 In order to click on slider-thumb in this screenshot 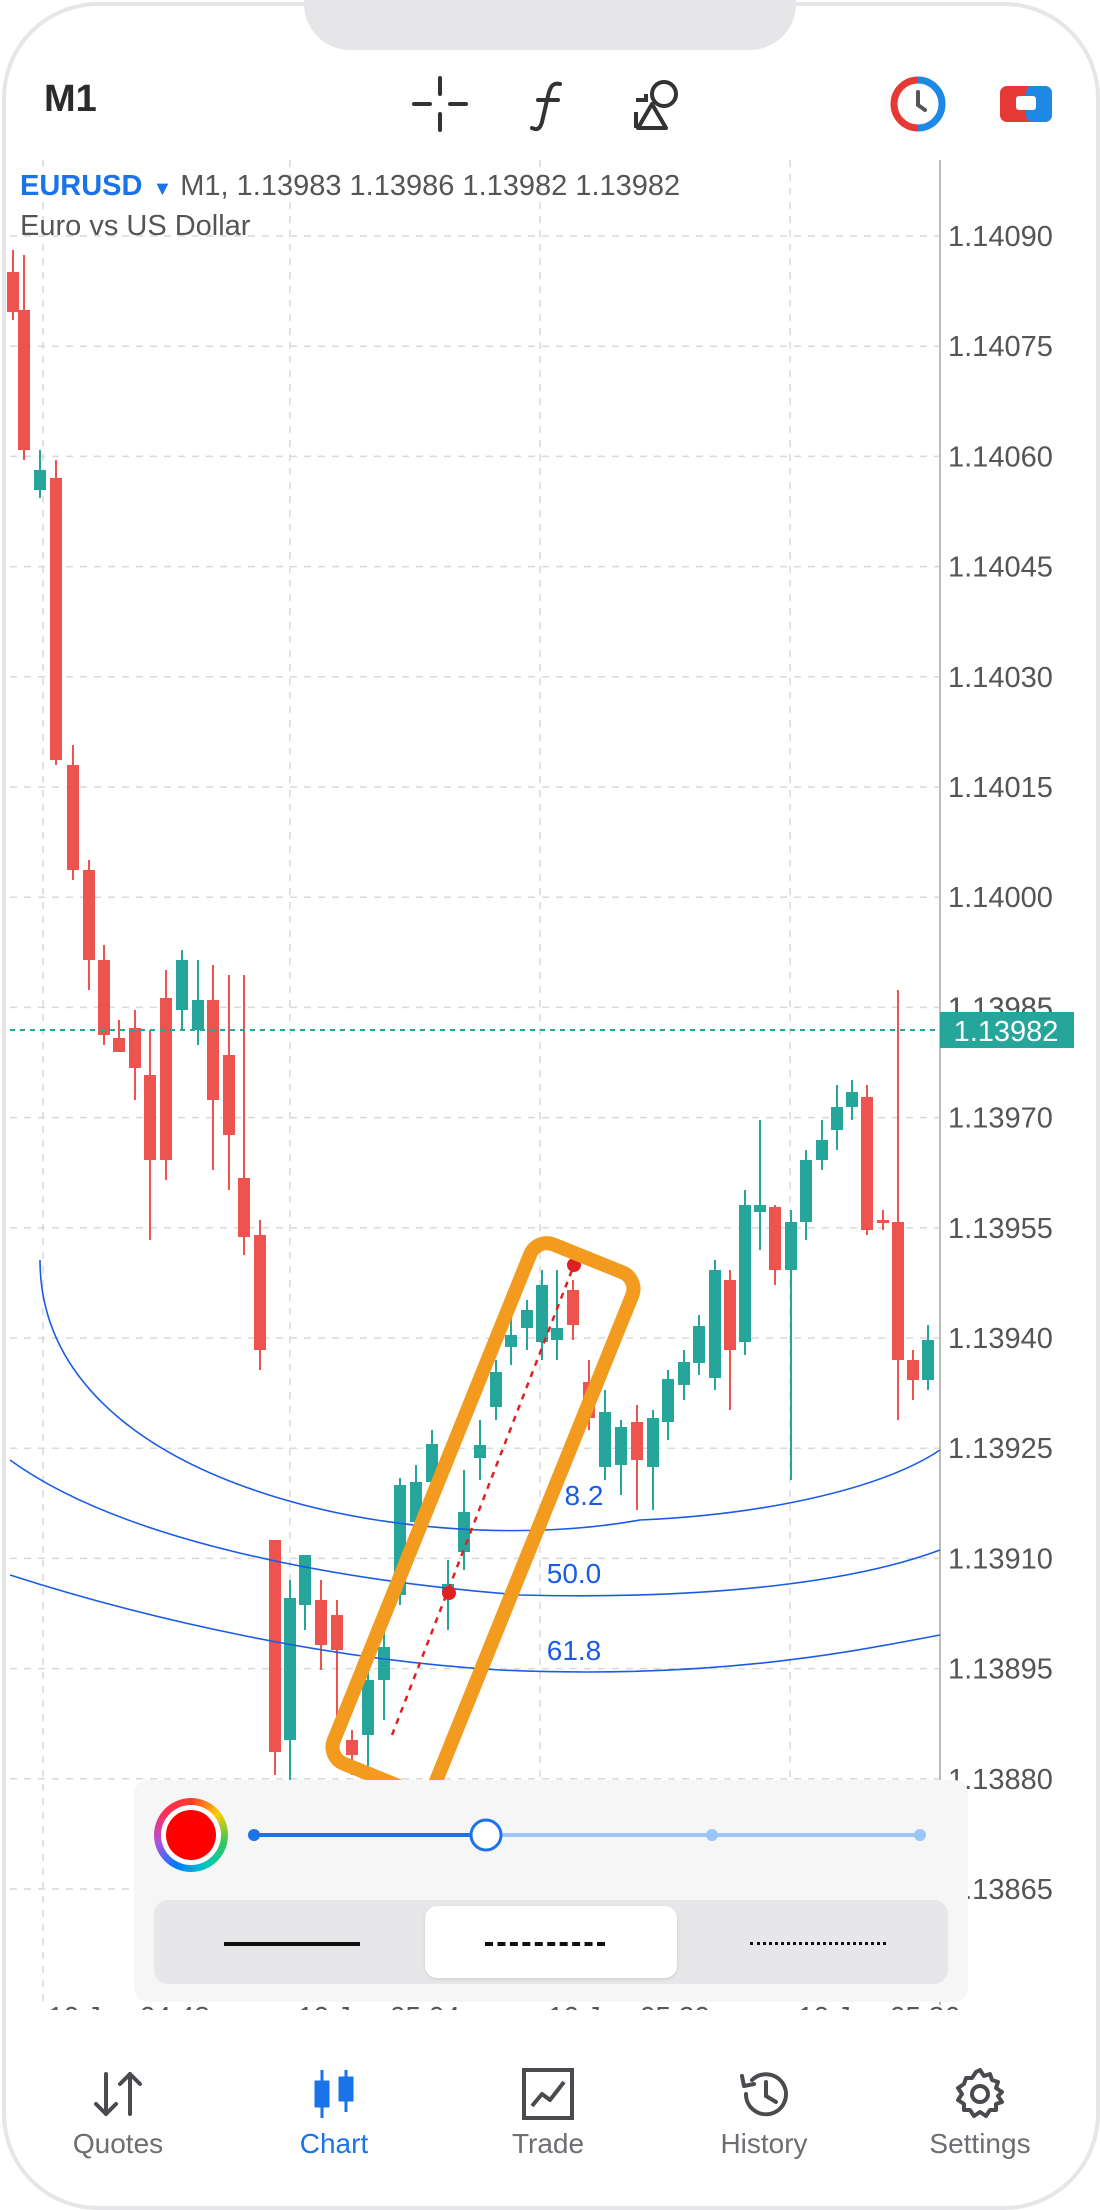, I will do `click(486, 1835)`.